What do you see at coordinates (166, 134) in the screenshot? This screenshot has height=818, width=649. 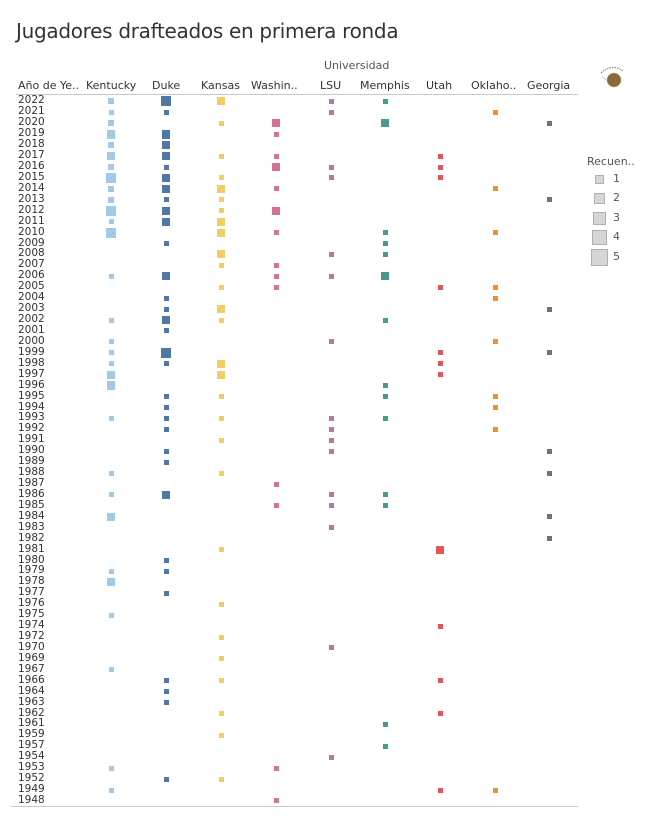 I see `mark-duke-2019` at bounding box center [166, 134].